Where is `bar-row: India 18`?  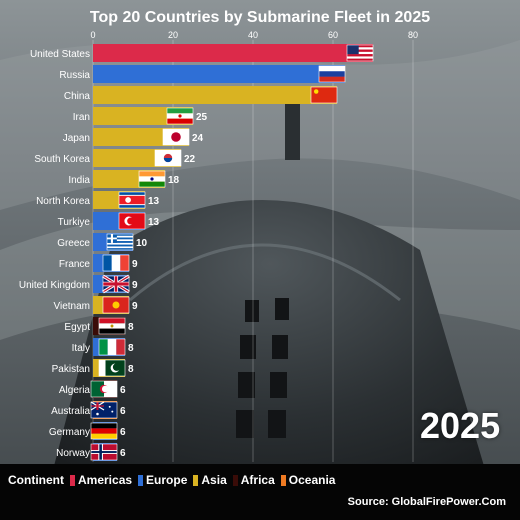 bar-row: India 18 is located at coordinates (124, 179).